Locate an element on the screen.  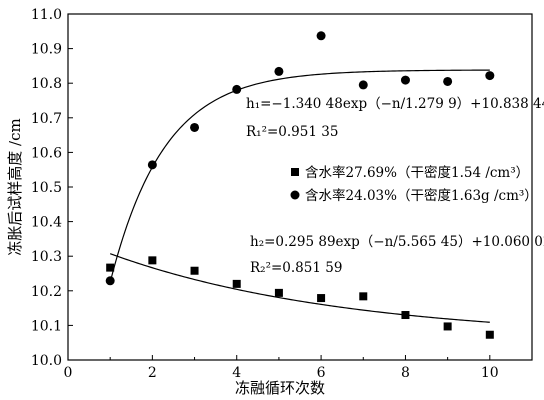
y-tick-label: 10.7 is located at coordinates (46, 119).